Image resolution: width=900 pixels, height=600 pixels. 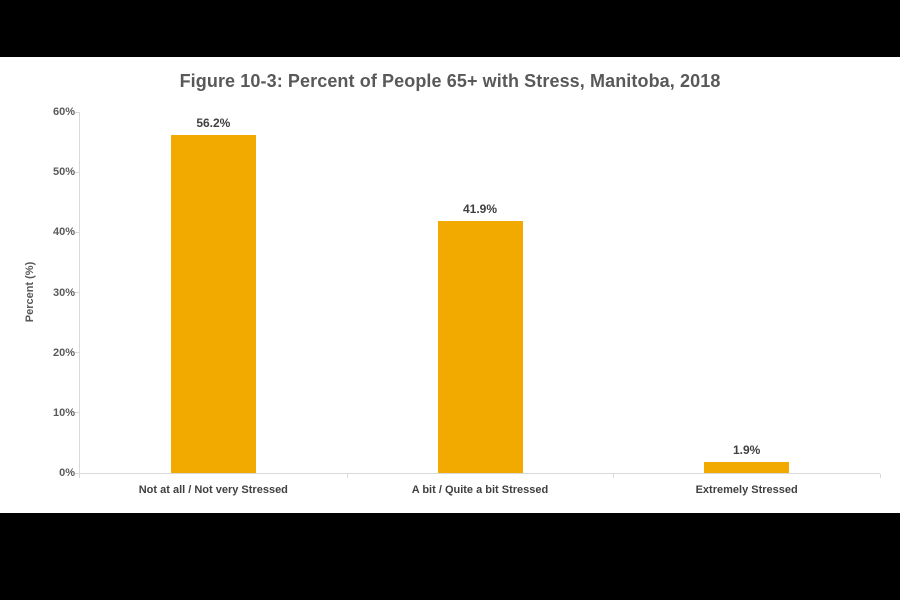 What do you see at coordinates (213, 490) in the screenshot?
I see `x-category-label: Not at all / Not very Stressed` at bounding box center [213, 490].